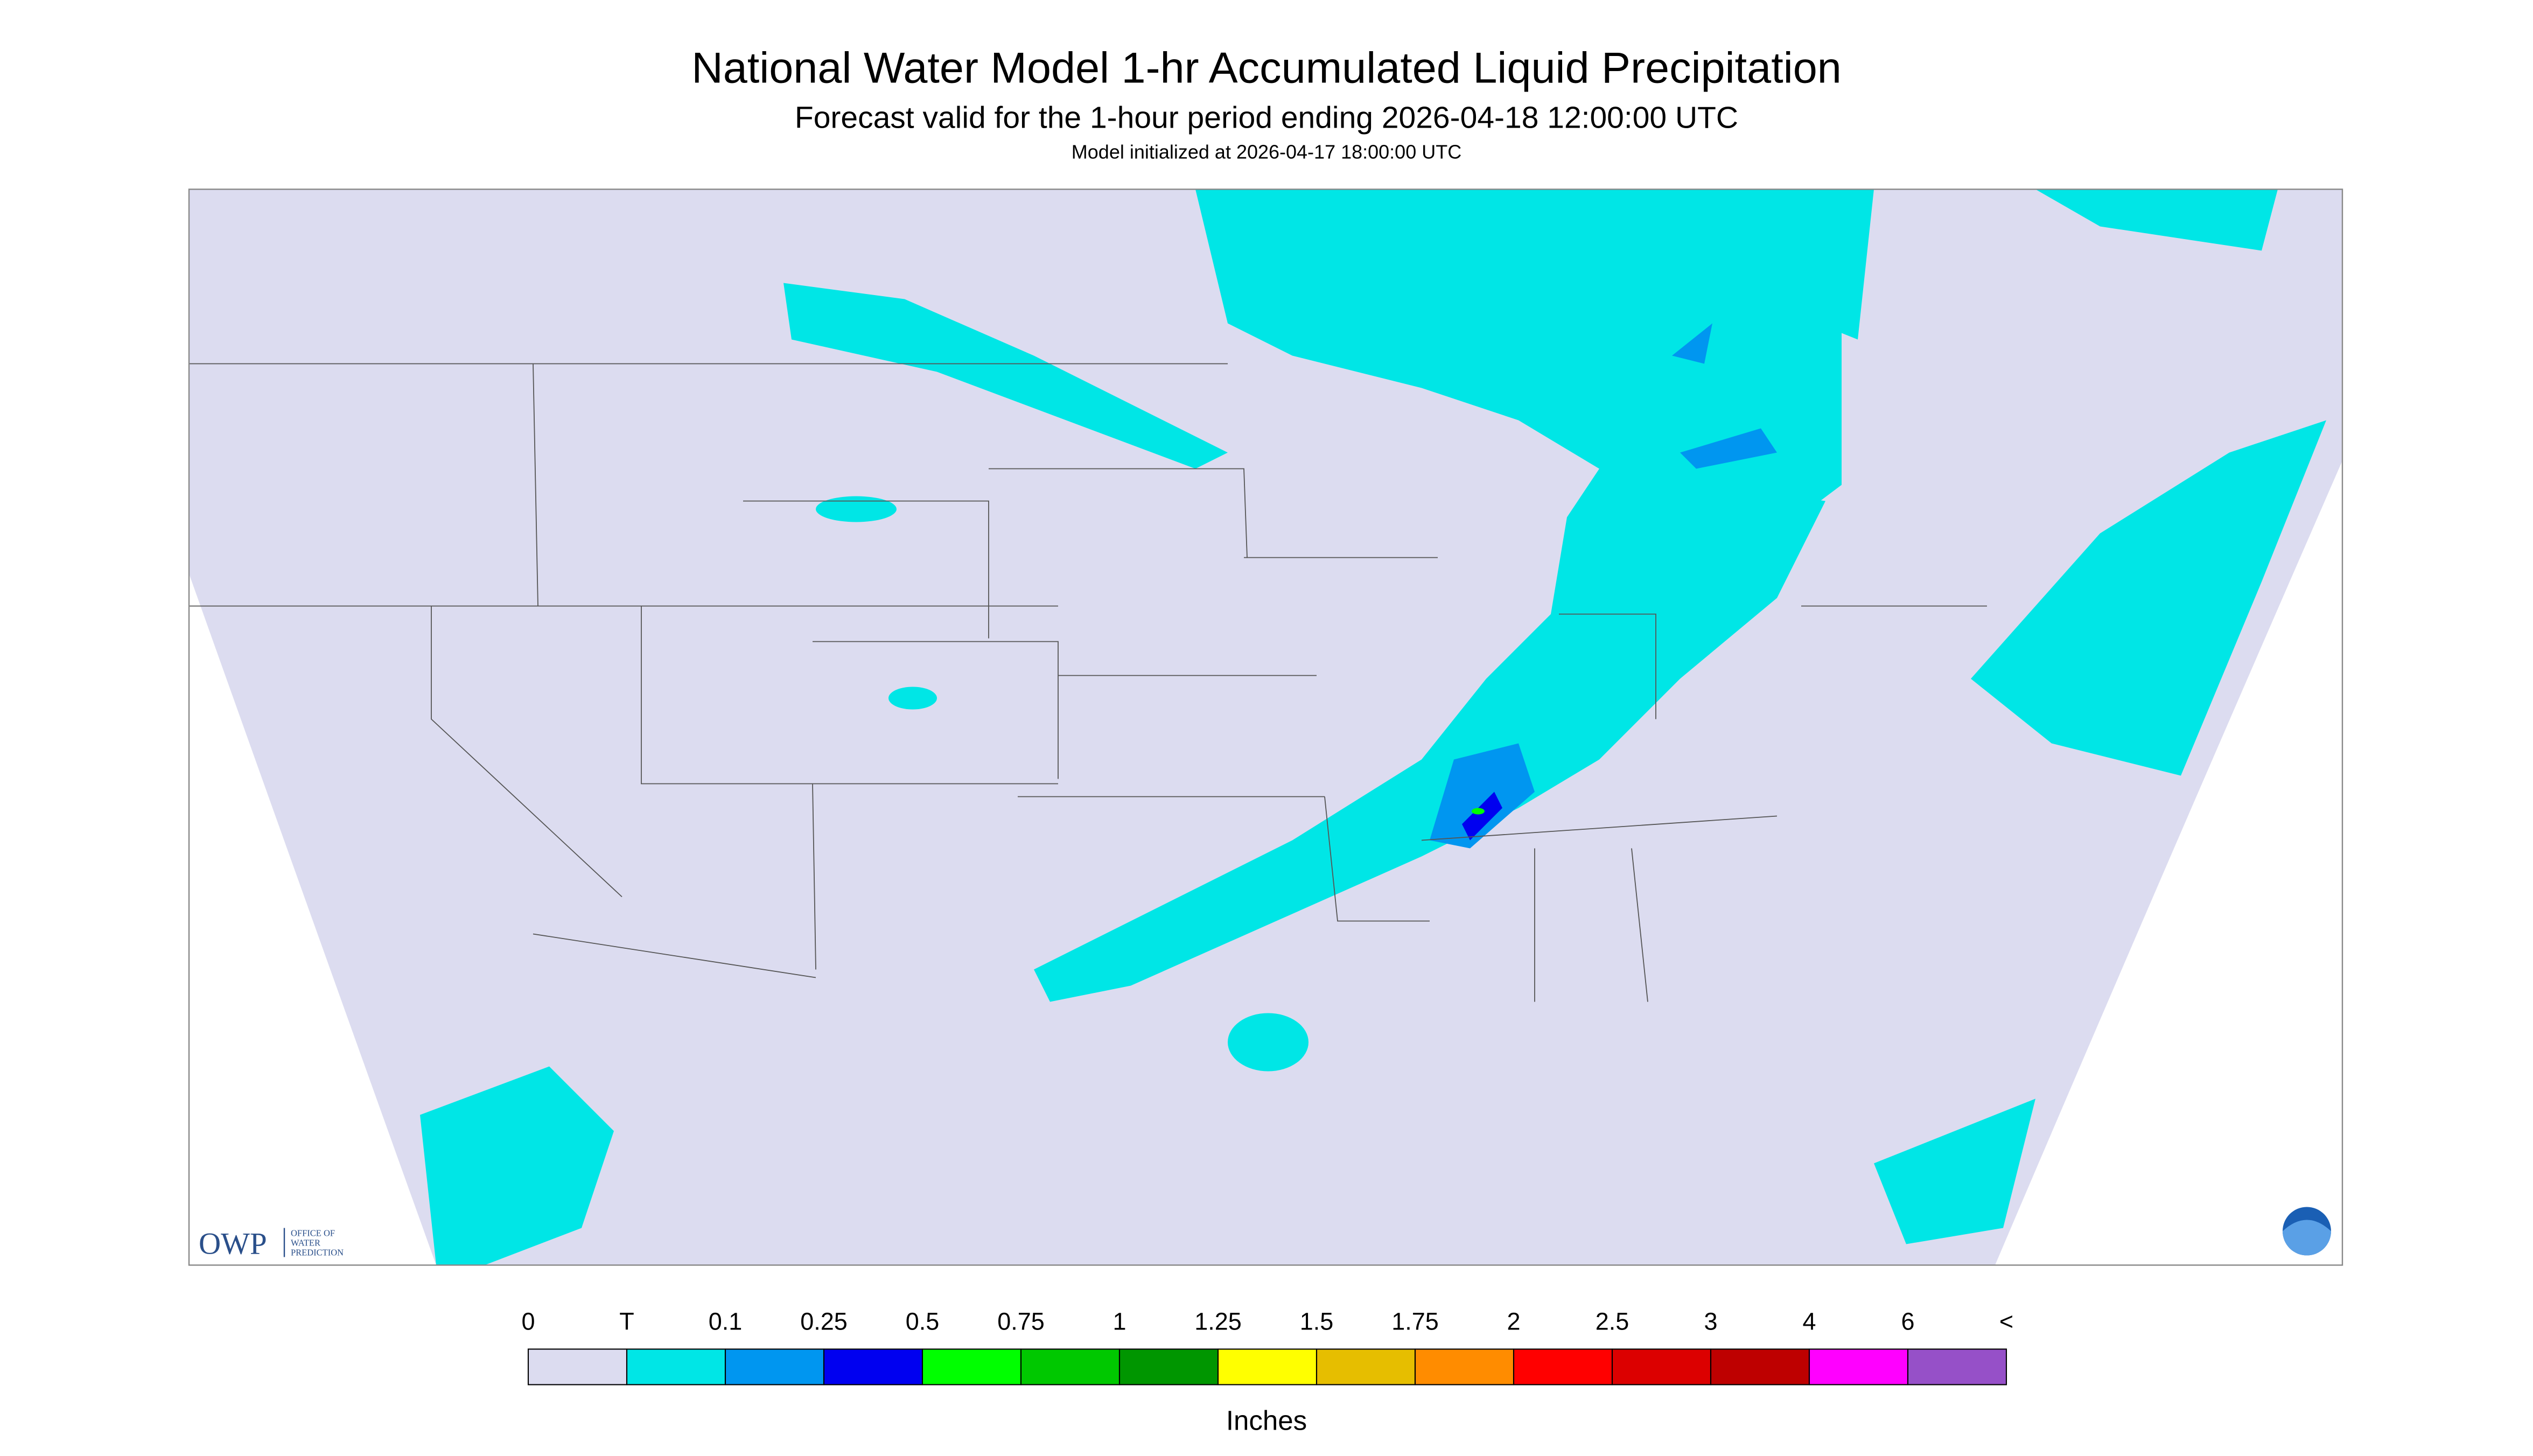 The width and height of the screenshot is (2533, 1456). What do you see at coordinates (1809, 1321) in the screenshot?
I see `legend-label: 4` at bounding box center [1809, 1321].